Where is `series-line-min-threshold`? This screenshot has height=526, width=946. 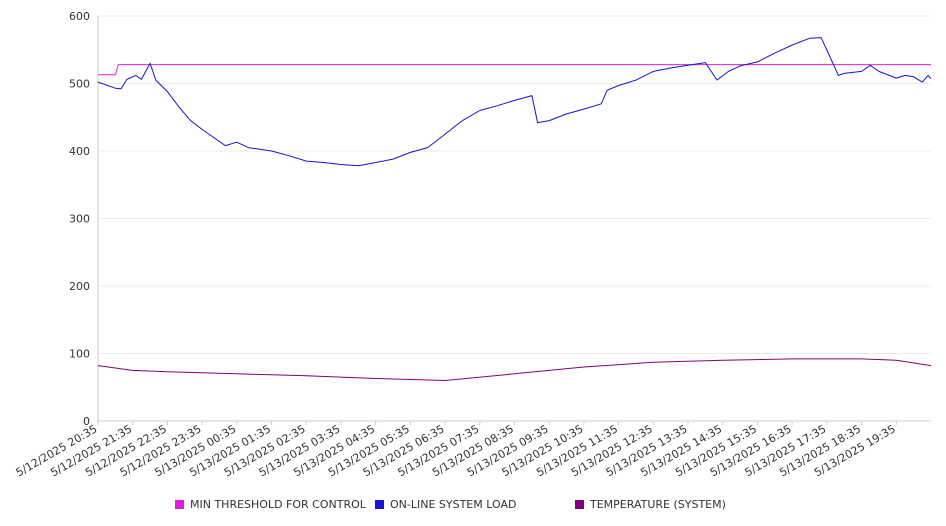 series-line-min-threshold is located at coordinates (514, 70).